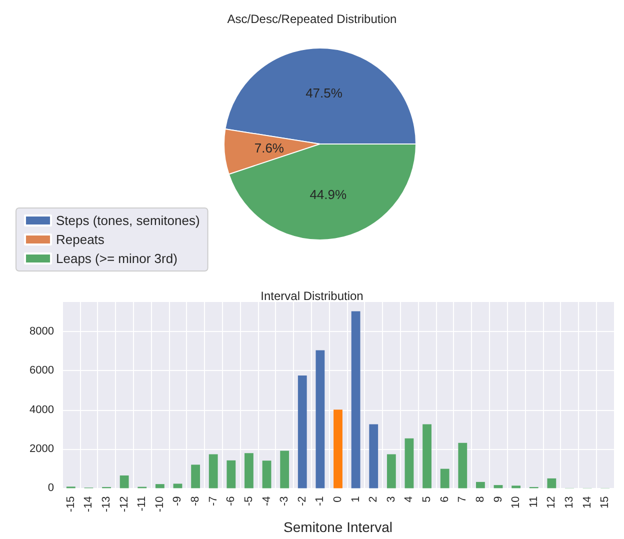 The image size is (624, 539). Describe the element at coordinates (569, 502) in the screenshot. I see `x-tick-label: 13` at that location.